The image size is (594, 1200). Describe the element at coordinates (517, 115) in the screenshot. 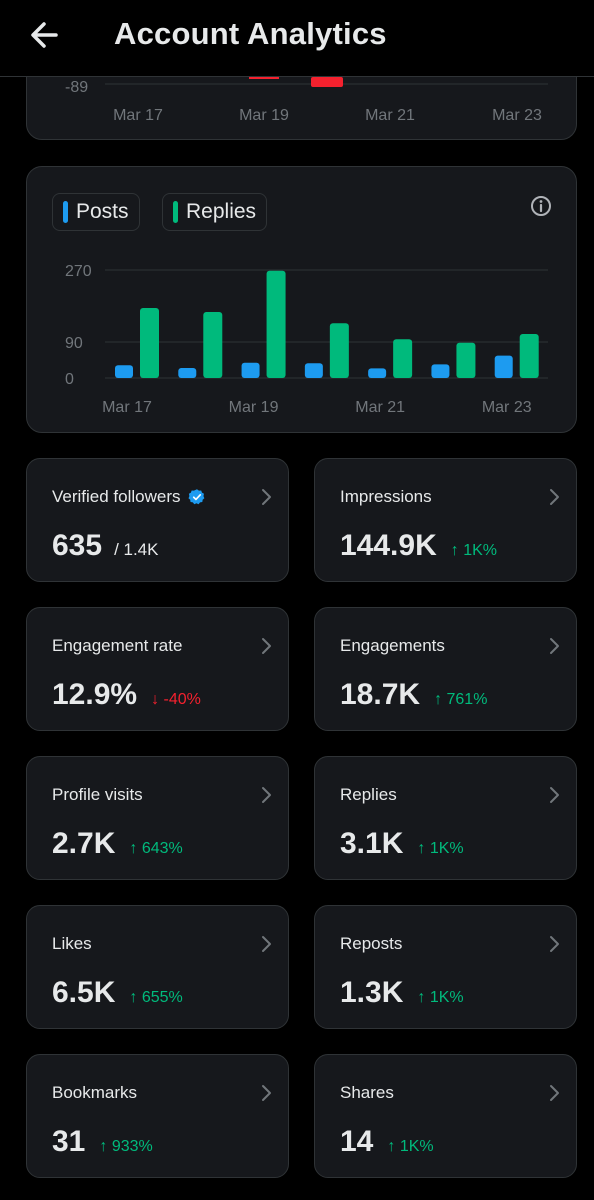

I see `top-chart-x-tick: Mar 23` at that location.